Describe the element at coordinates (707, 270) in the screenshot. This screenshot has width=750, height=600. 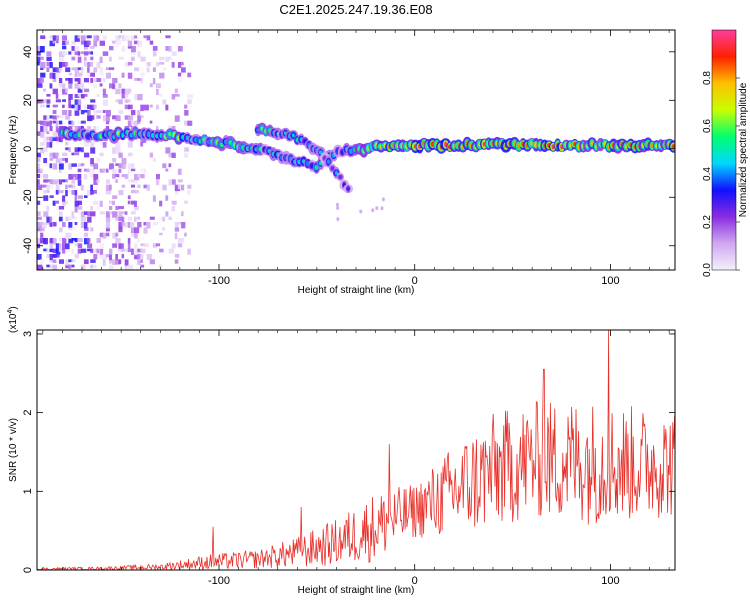
I see `colorbar-tick-label: 0.0` at that location.